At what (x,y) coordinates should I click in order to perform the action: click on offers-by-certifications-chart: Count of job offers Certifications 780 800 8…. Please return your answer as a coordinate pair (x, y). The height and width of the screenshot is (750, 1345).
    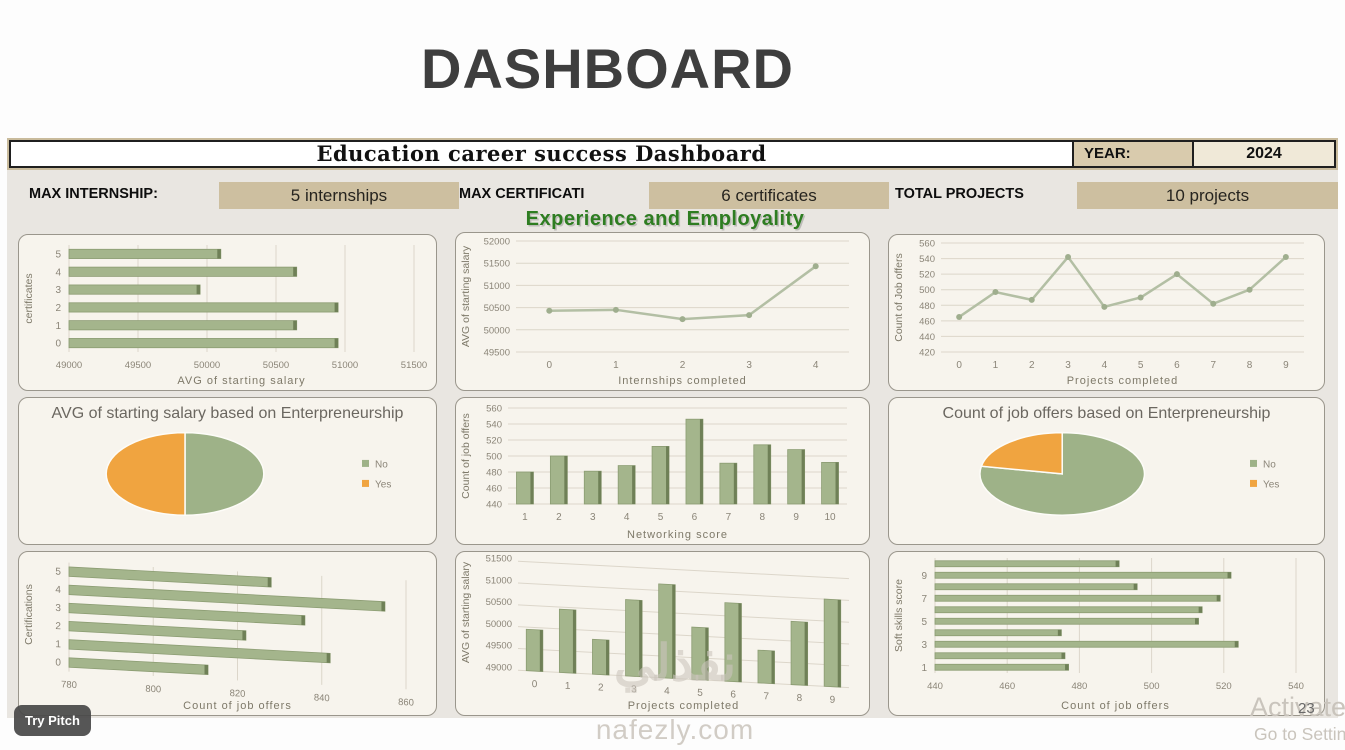
    Looking at the image, I should click on (218, 637).